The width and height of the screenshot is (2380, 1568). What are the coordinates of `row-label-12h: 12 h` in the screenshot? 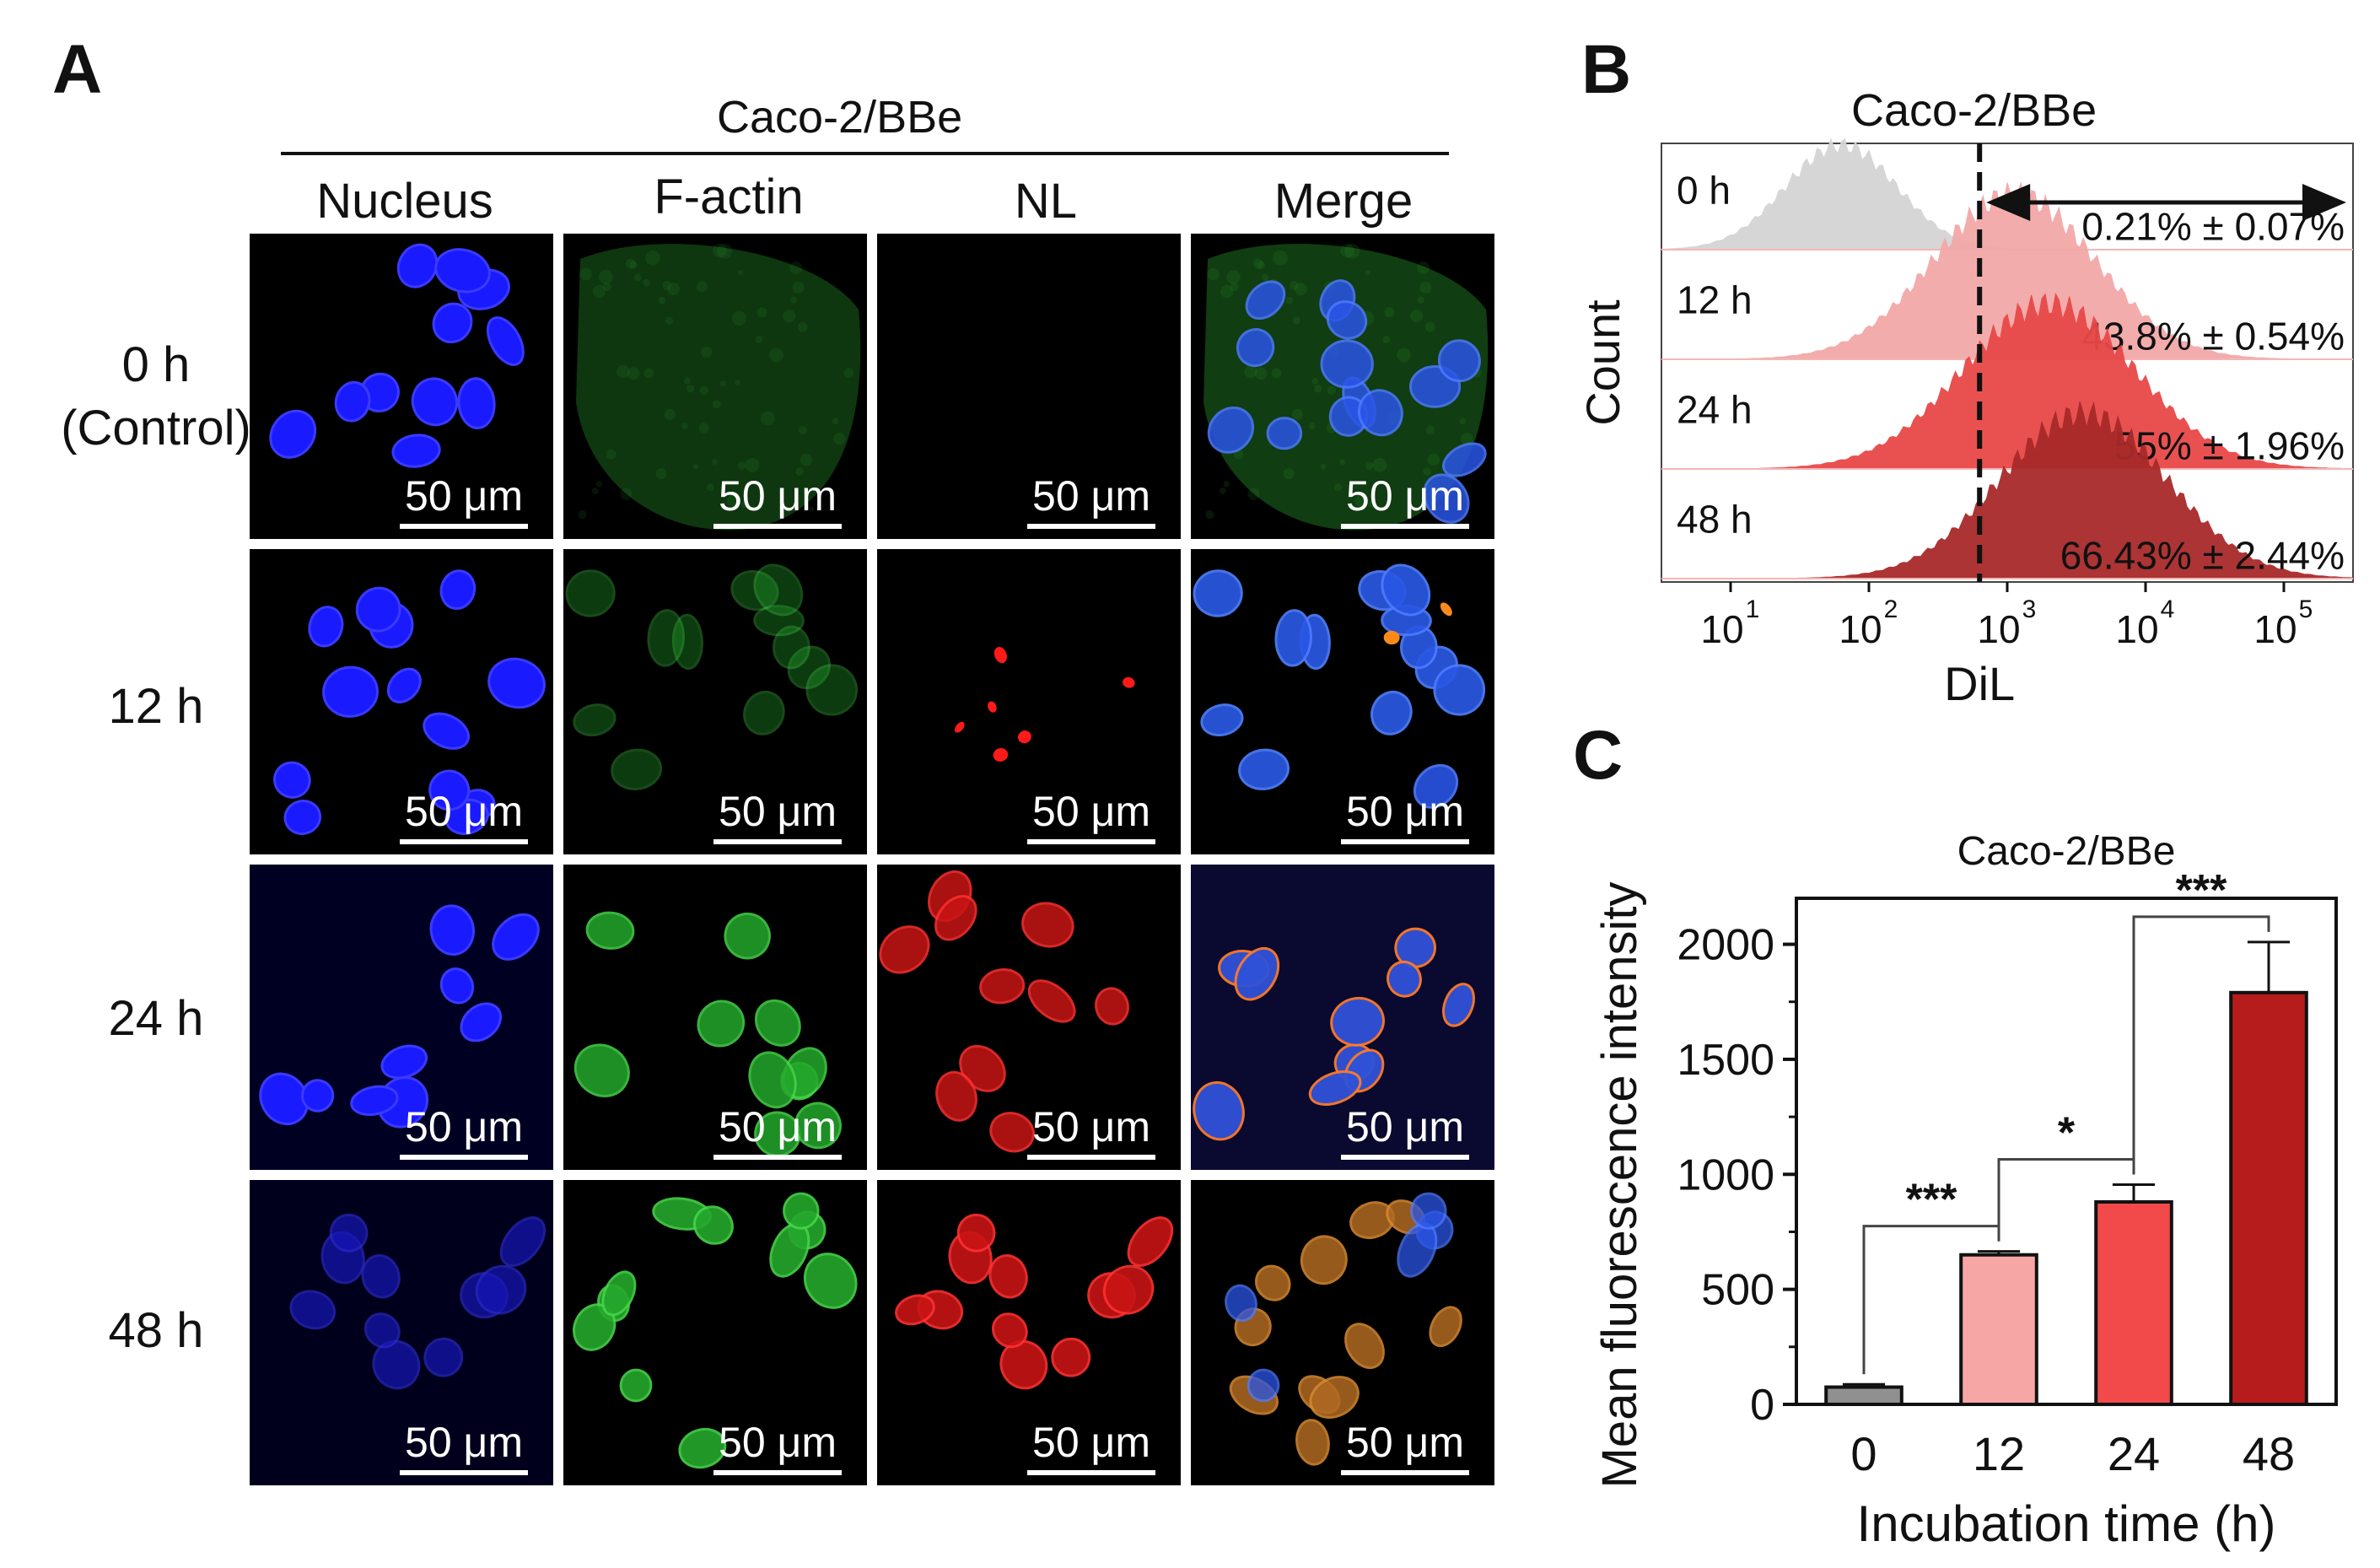 It's located at (156, 706).